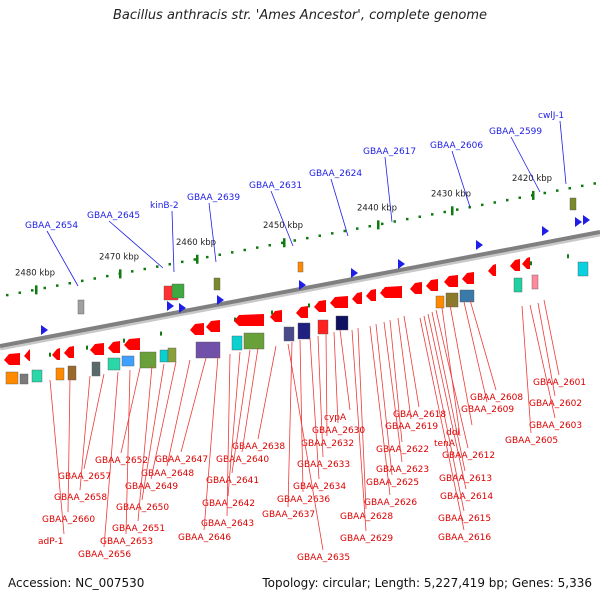 The image size is (600, 600). Describe the element at coordinates (445, 444) in the screenshot. I see `reverse-gene-label: tenA` at that location.